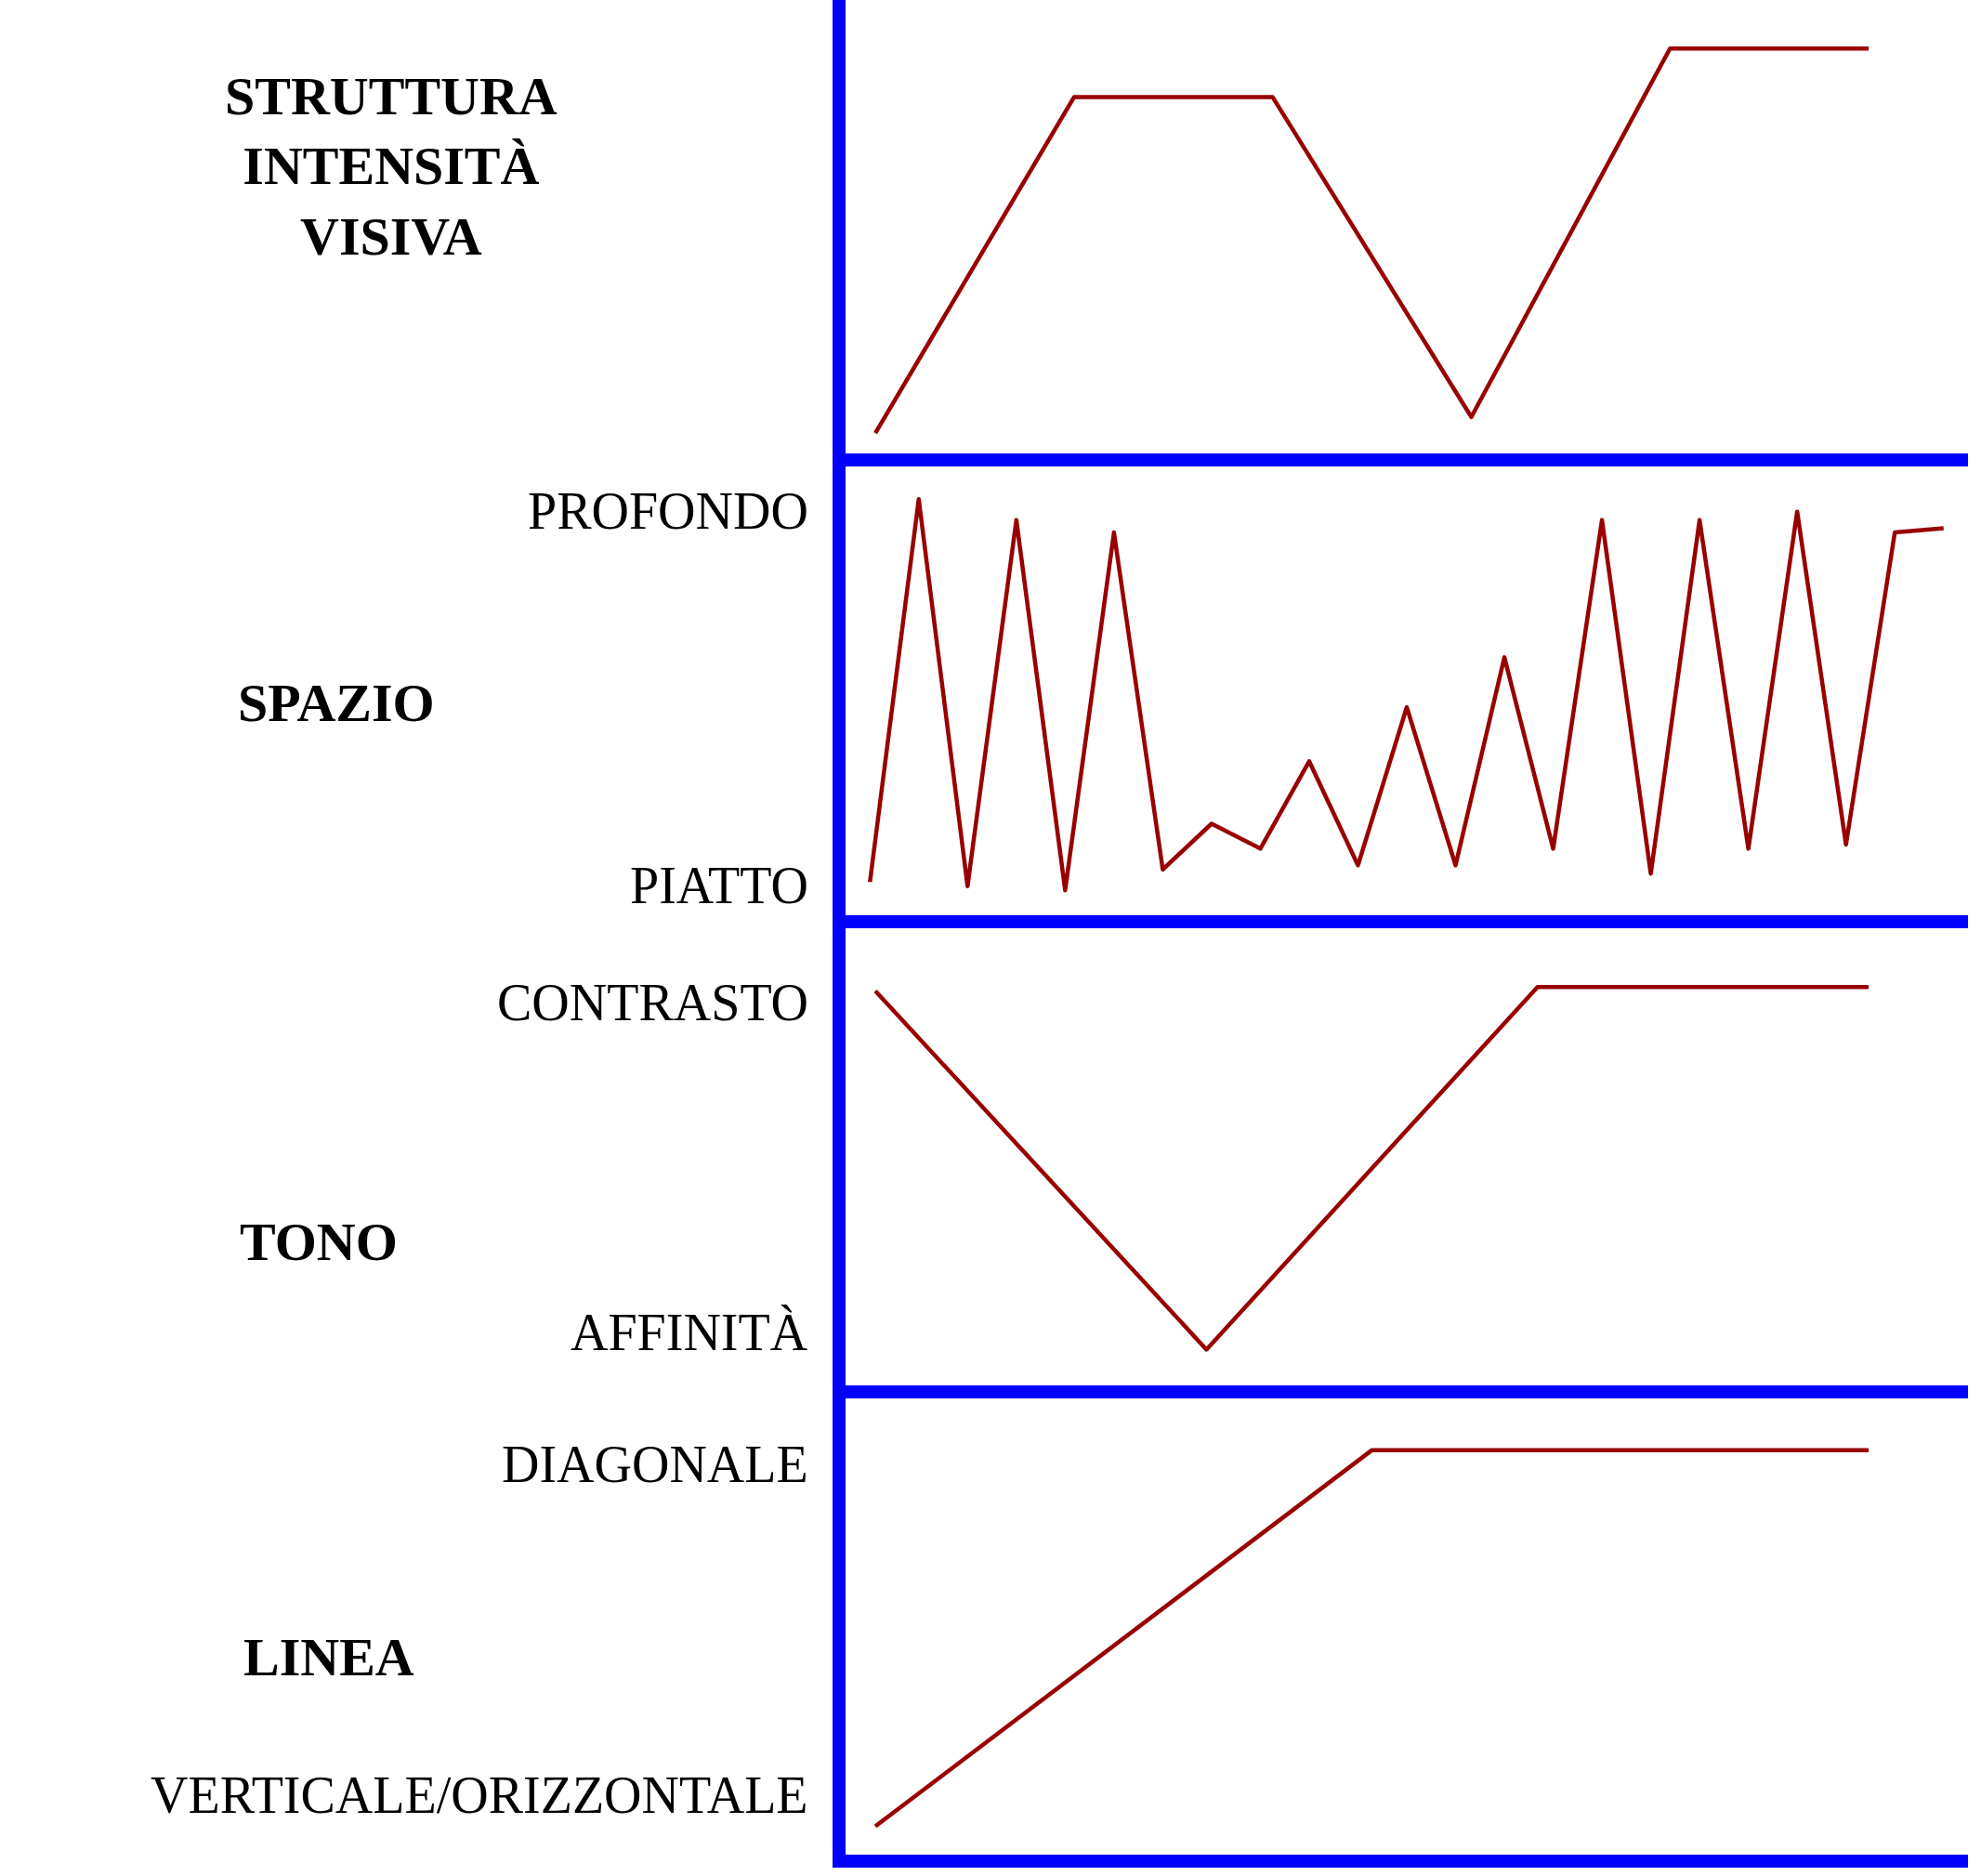 The image size is (1981, 1876). I want to click on annotation: AFFINITÀ, so click(689, 1332).